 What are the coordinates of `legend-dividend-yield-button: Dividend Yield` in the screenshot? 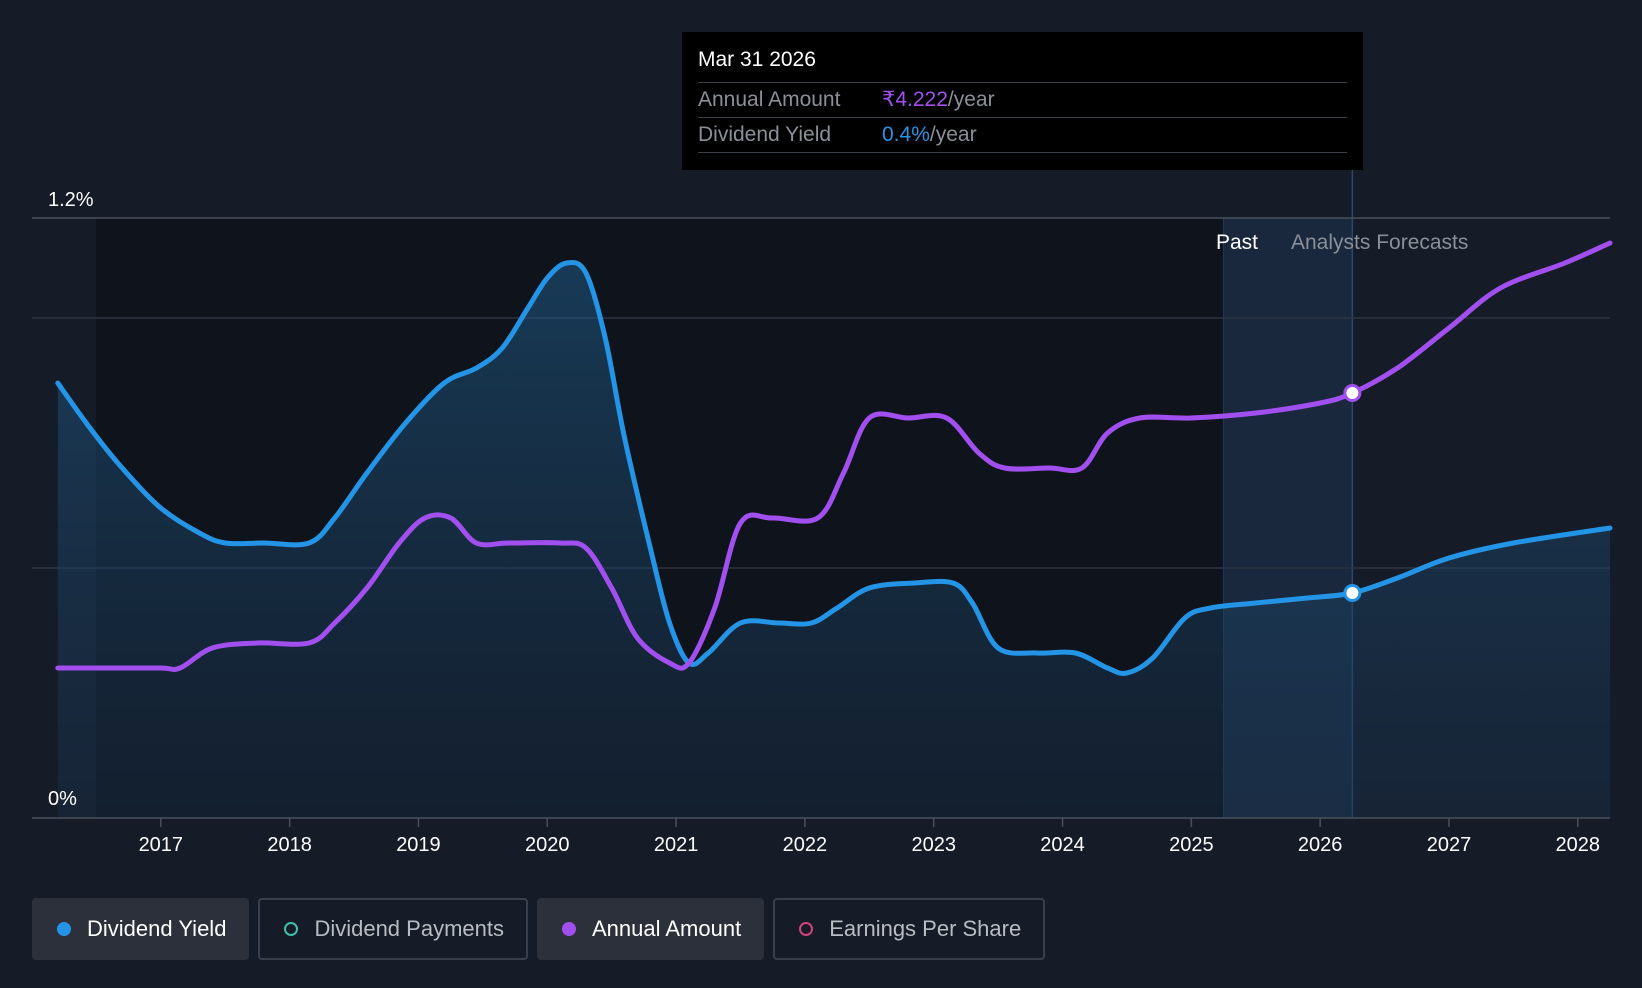 It's located at (141, 929).